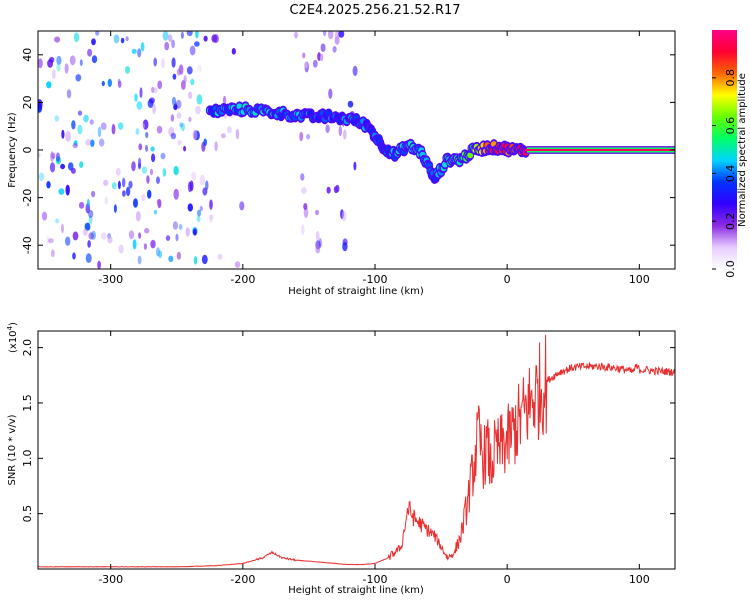 The image size is (750, 600). I want to click on colorbar-label: Normalized spectral amplitude, so click(742, 150).